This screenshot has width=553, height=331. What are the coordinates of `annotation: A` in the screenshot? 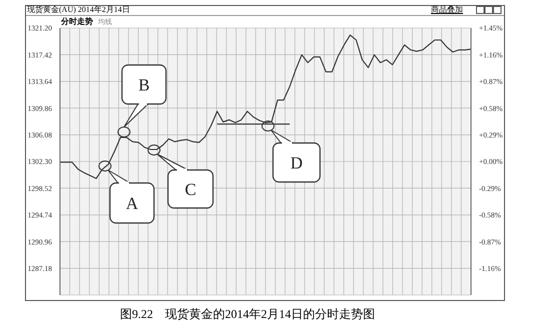 It's located at (132, 203).